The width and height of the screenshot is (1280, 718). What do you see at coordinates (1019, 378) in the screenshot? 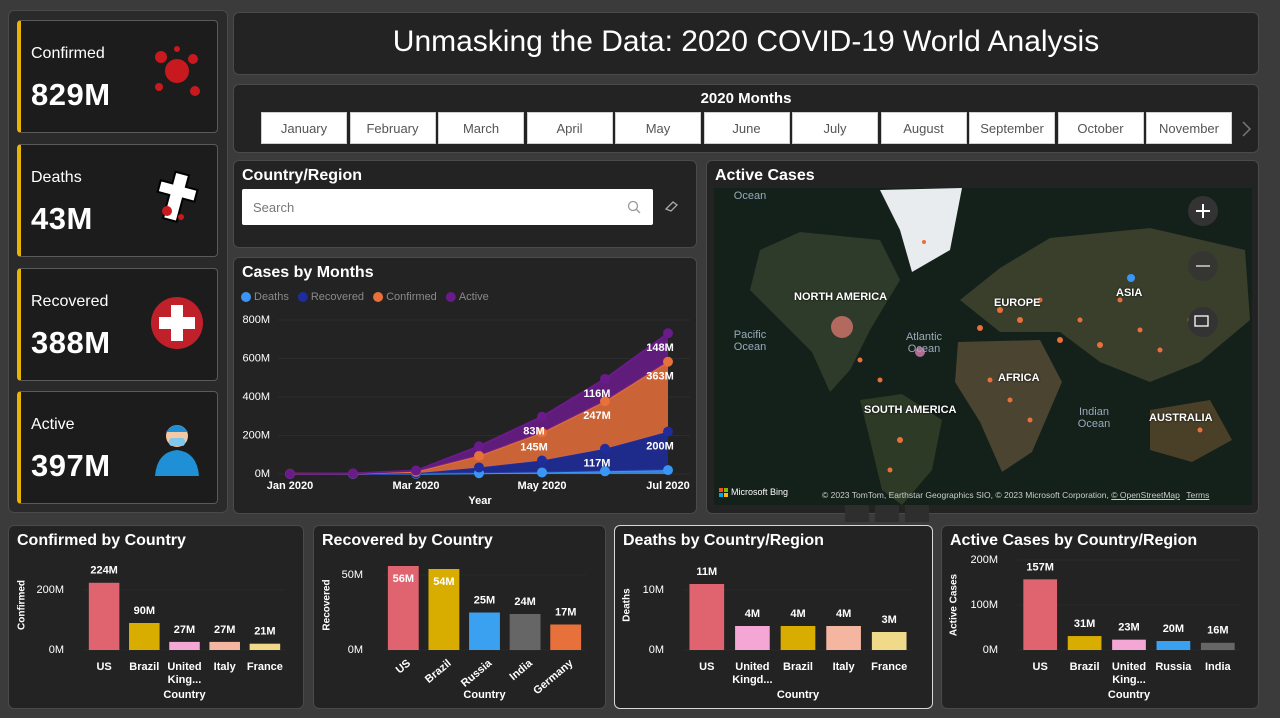
I see `map-label: AFRICA` at bounding box center [1019, 378].